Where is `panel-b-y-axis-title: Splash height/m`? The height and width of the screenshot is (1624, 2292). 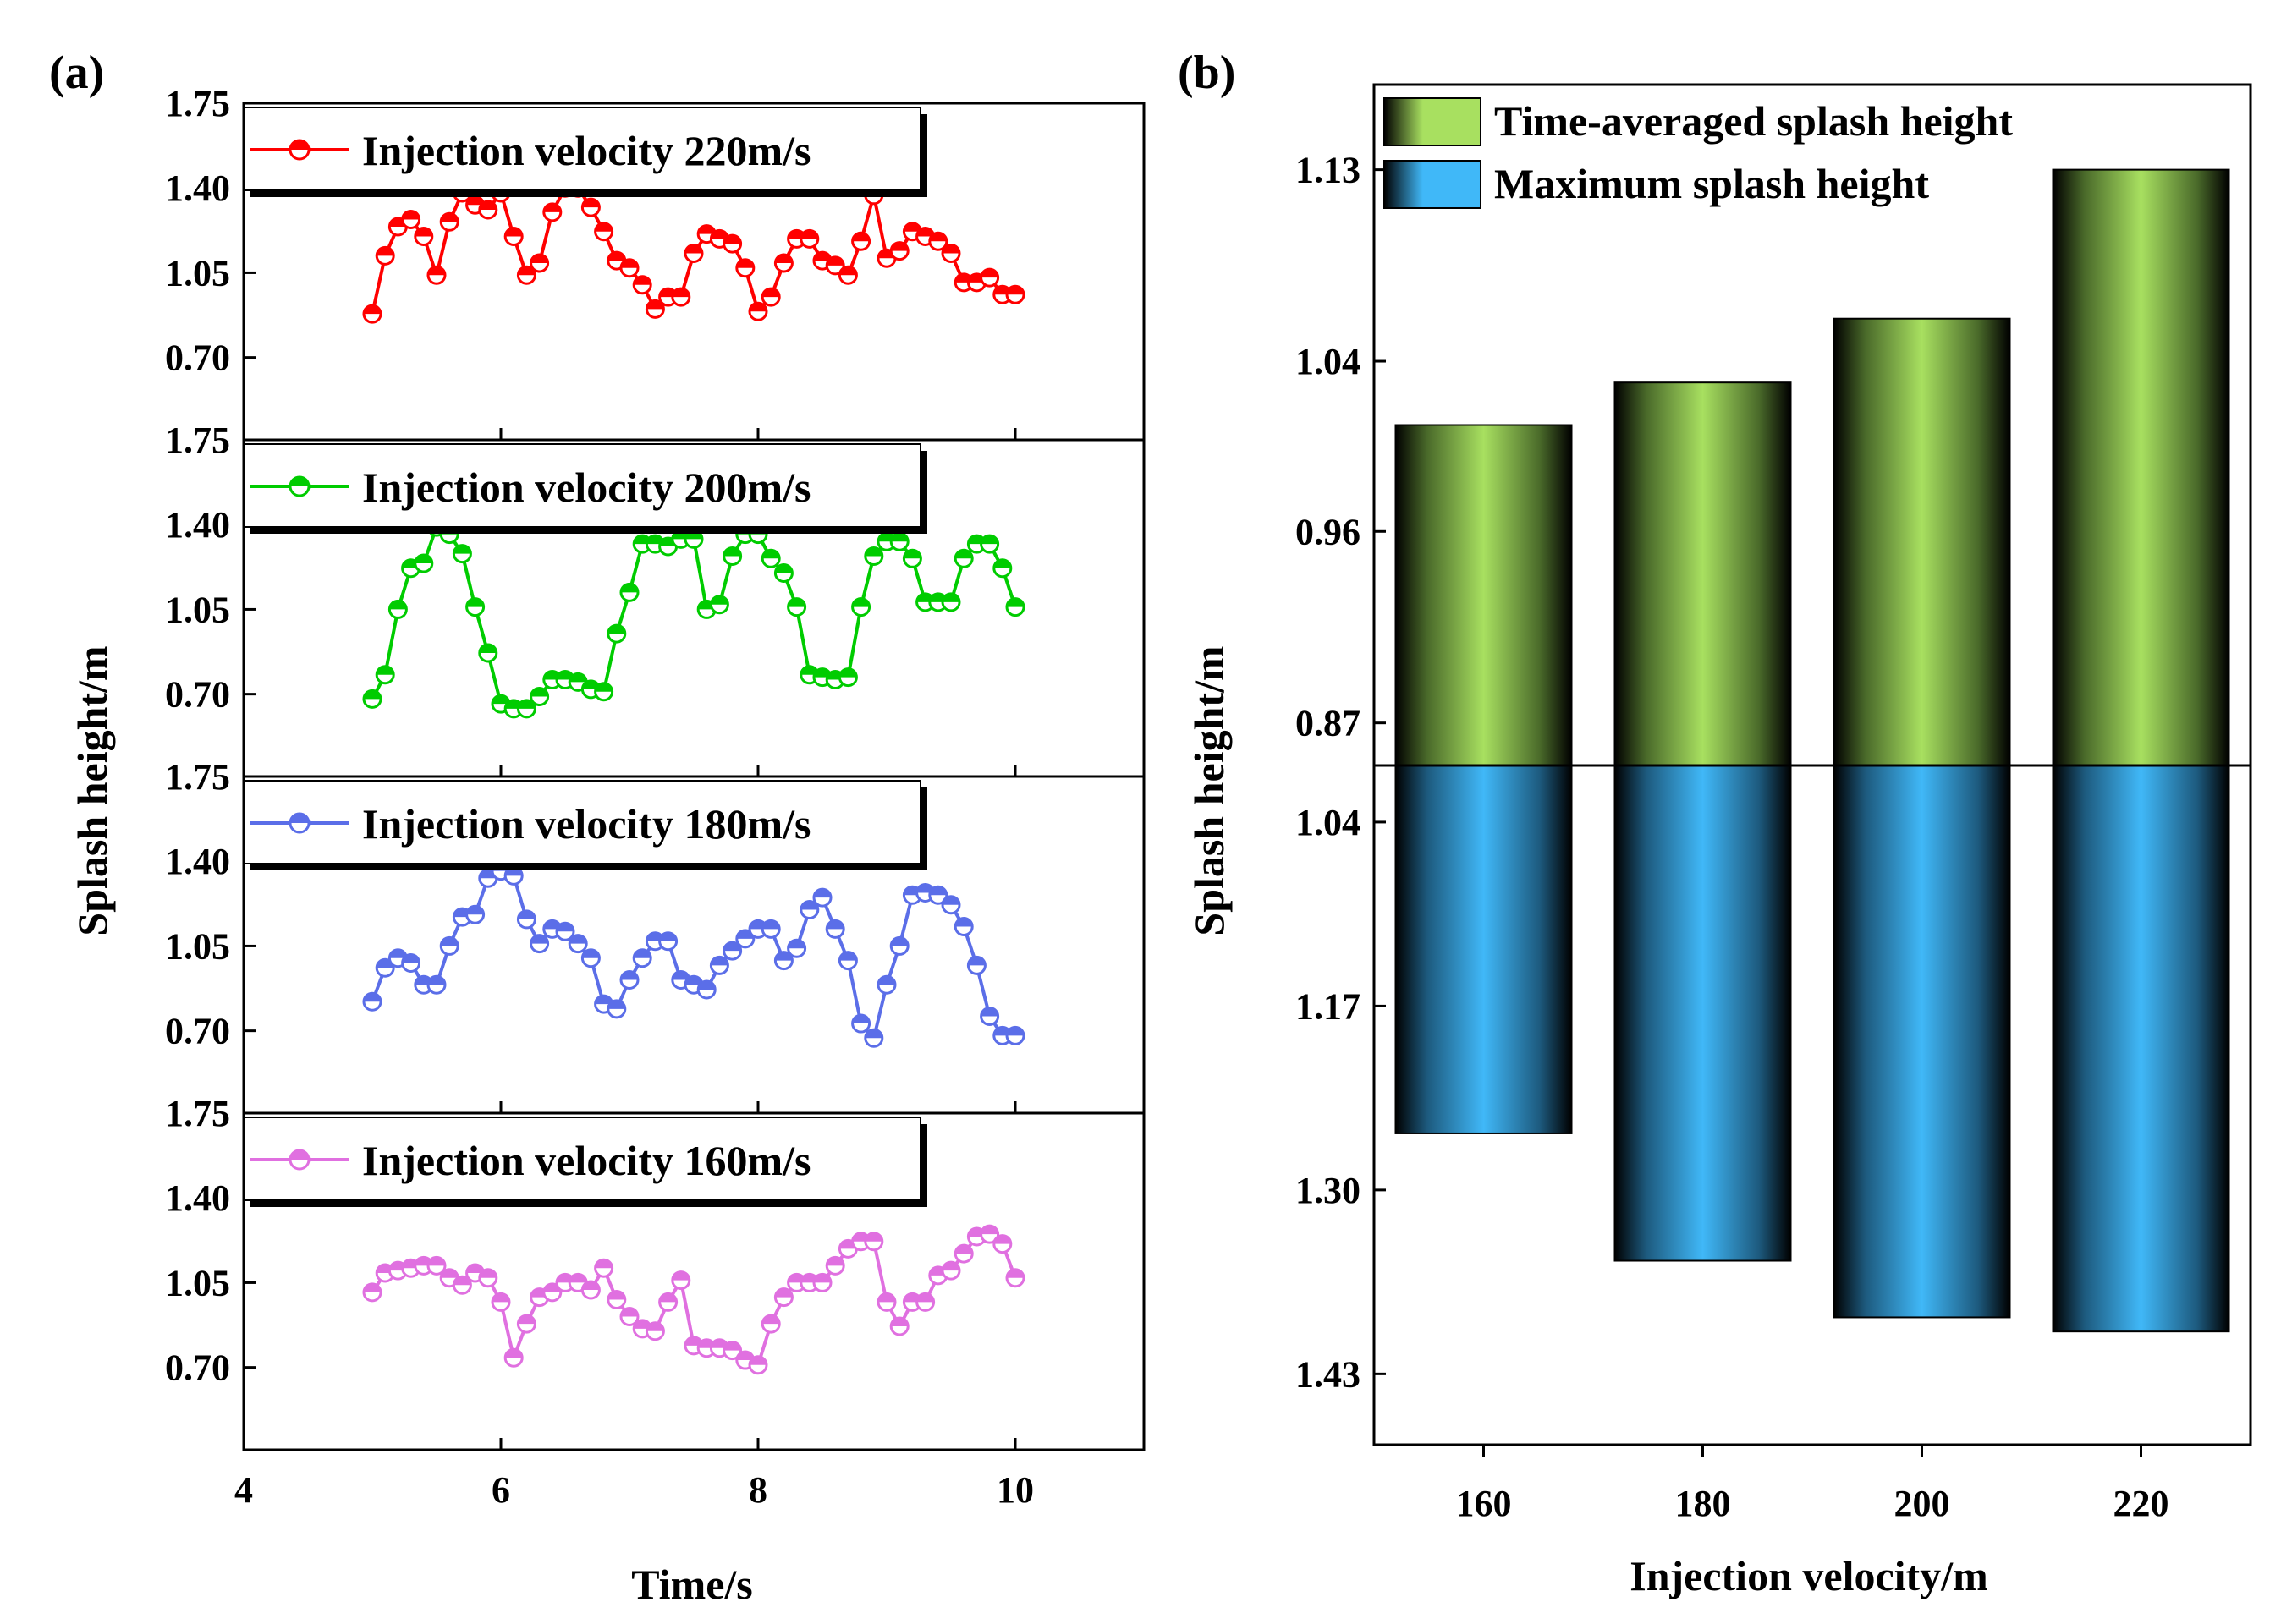
panel-b-y-axis-title: Splash height/m is located at coordinates (1209, 790).